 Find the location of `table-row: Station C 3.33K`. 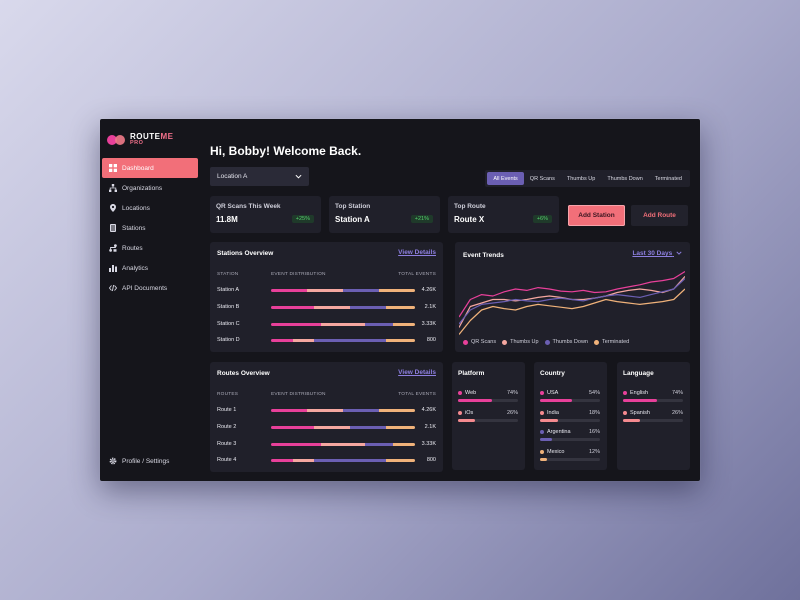

table-row: Station C 3.33K is located at coordinates (326, 325).